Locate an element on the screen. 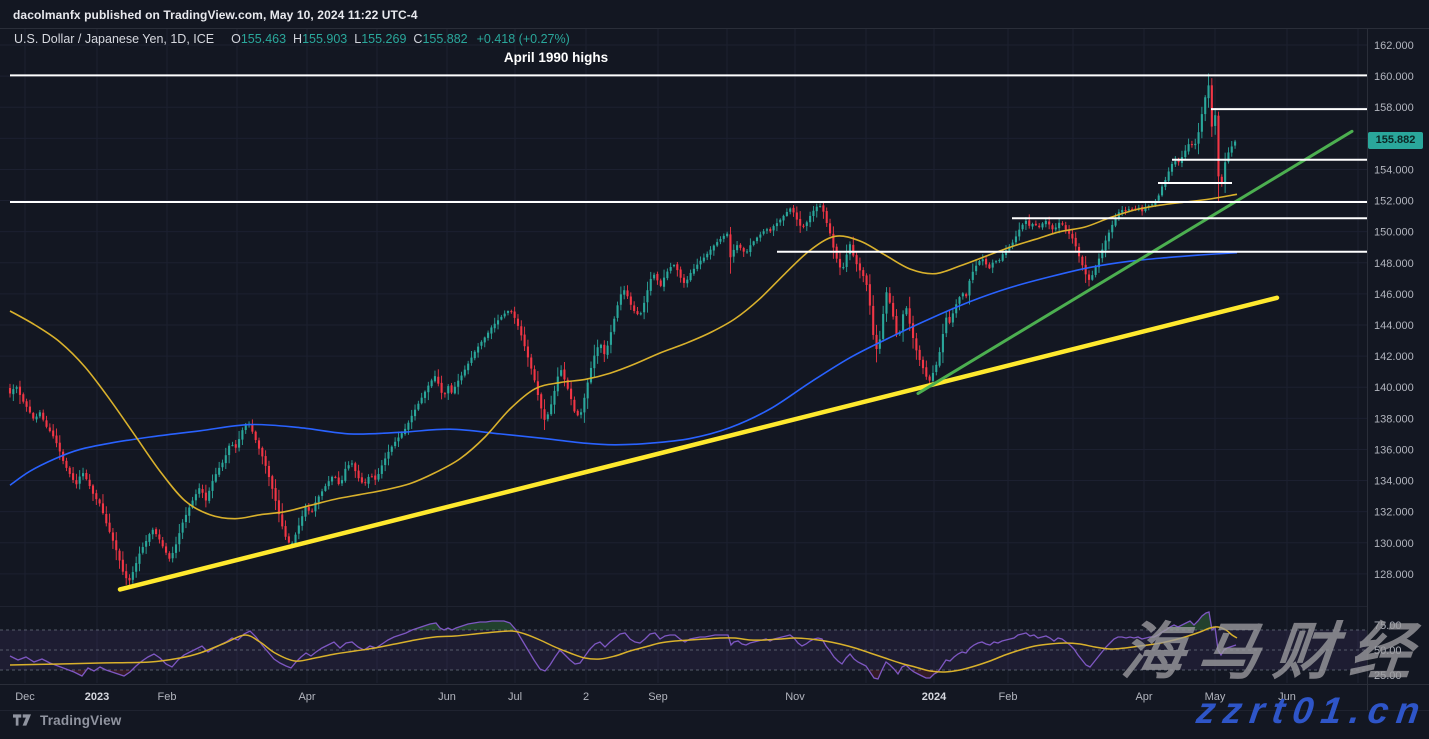  svg-text: Sep is located at coordinates (658, 697).